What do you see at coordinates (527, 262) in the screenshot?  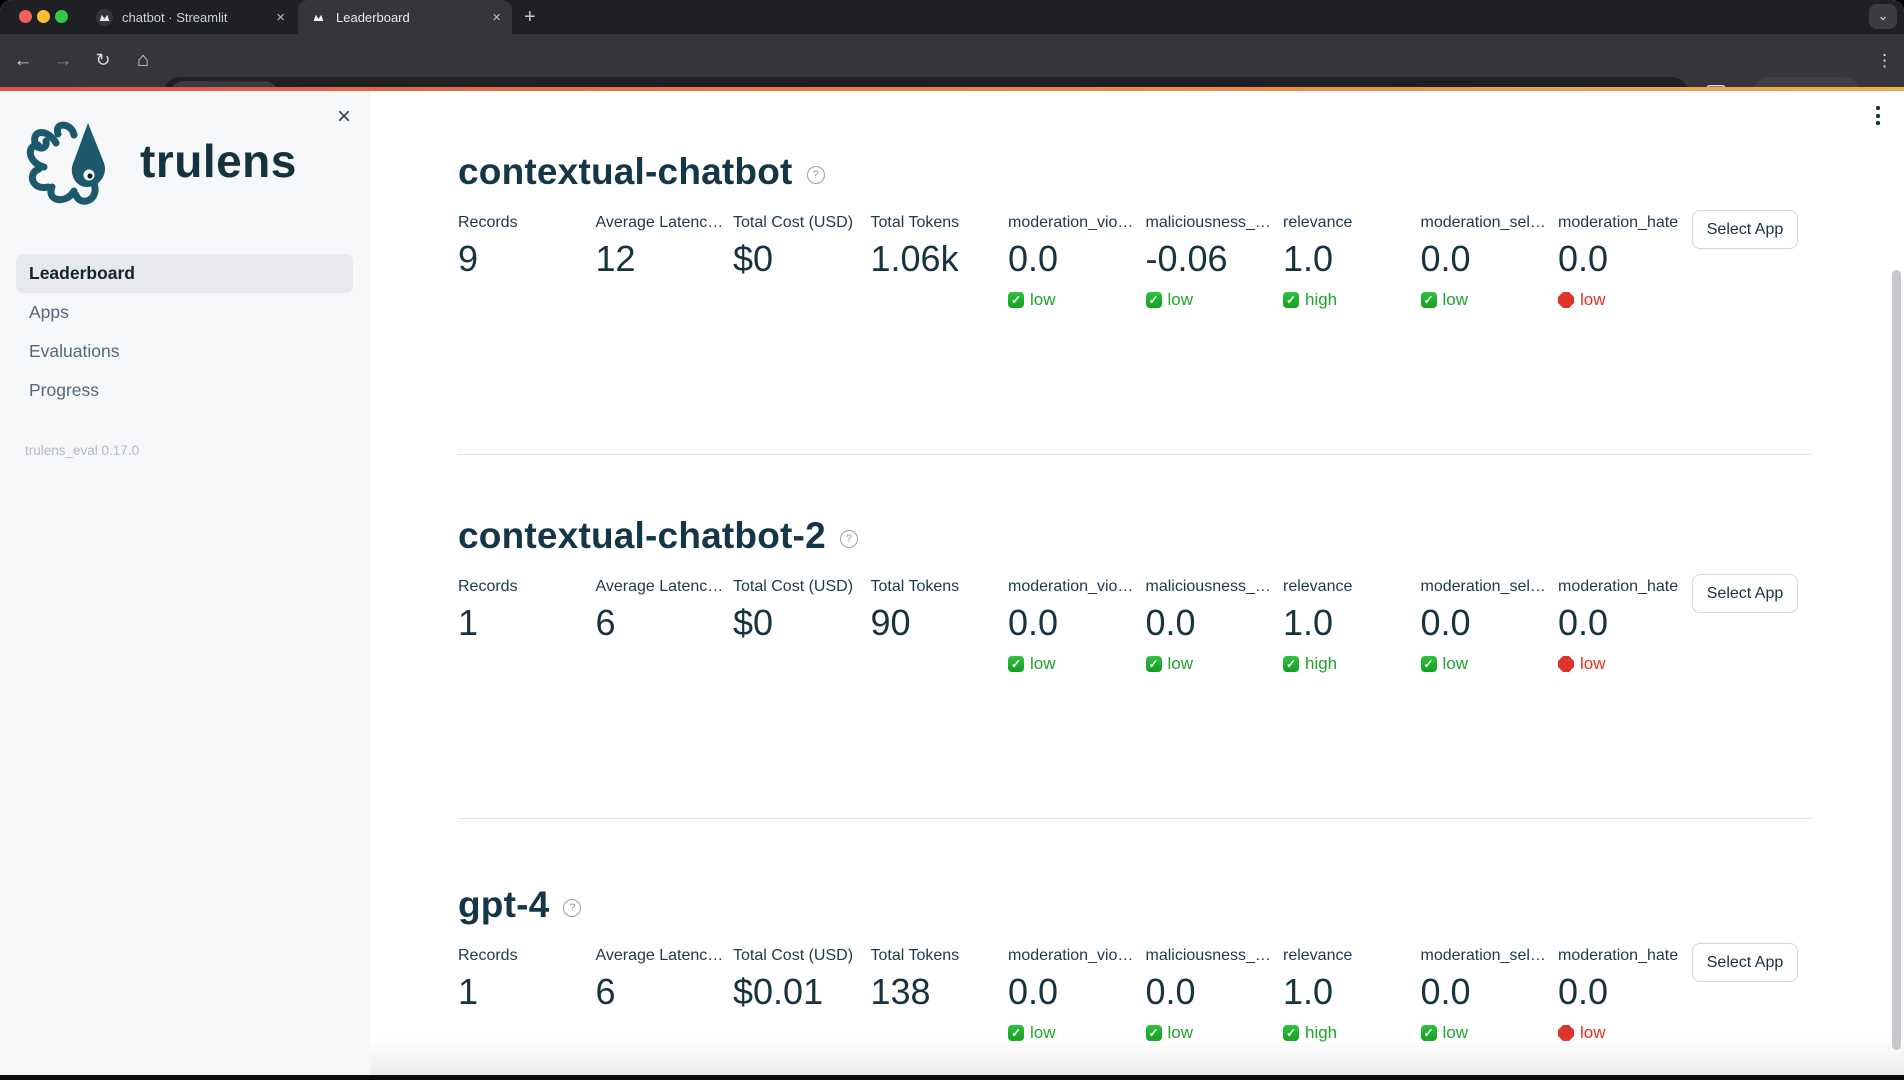 I see `metric-records: Records 9` at bounding box center [527, 262].